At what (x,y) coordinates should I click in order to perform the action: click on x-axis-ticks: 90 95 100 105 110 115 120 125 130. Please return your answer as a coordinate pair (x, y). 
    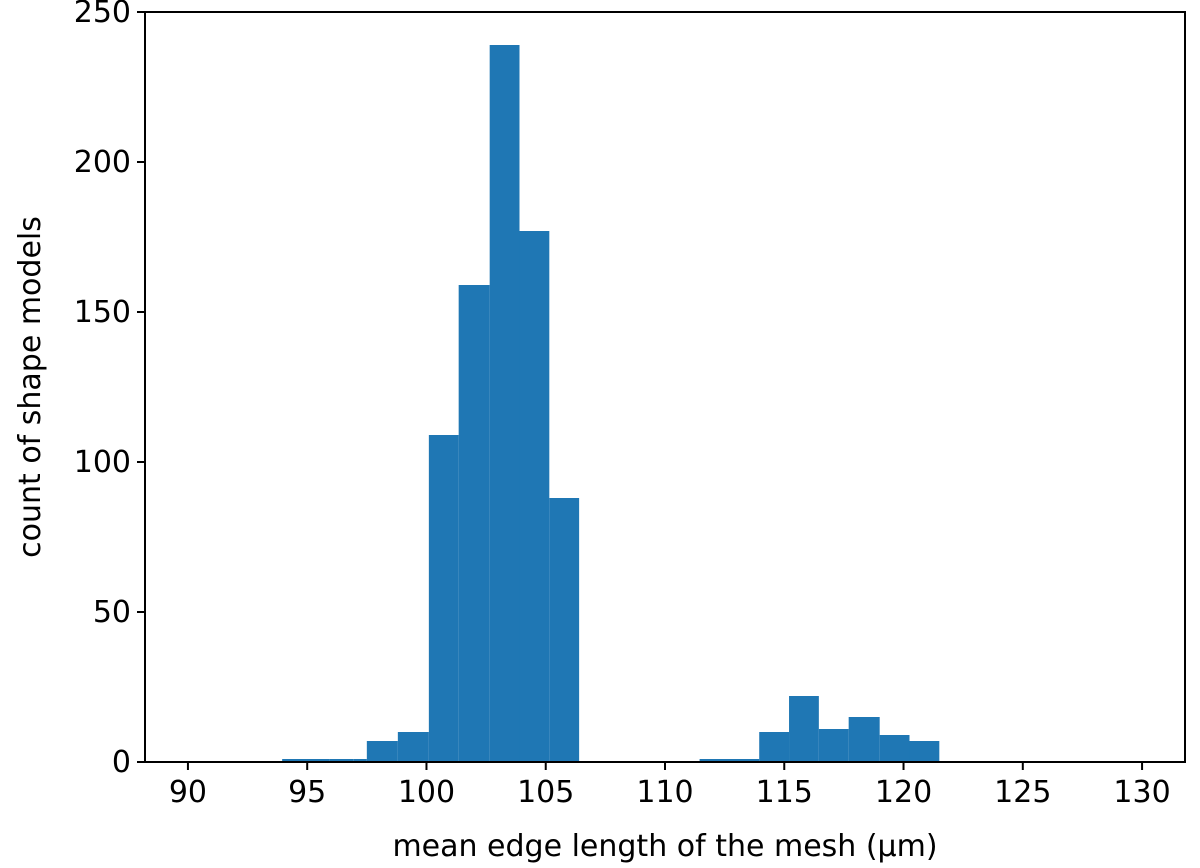
    Looking at the image, I should click on (670, 786).